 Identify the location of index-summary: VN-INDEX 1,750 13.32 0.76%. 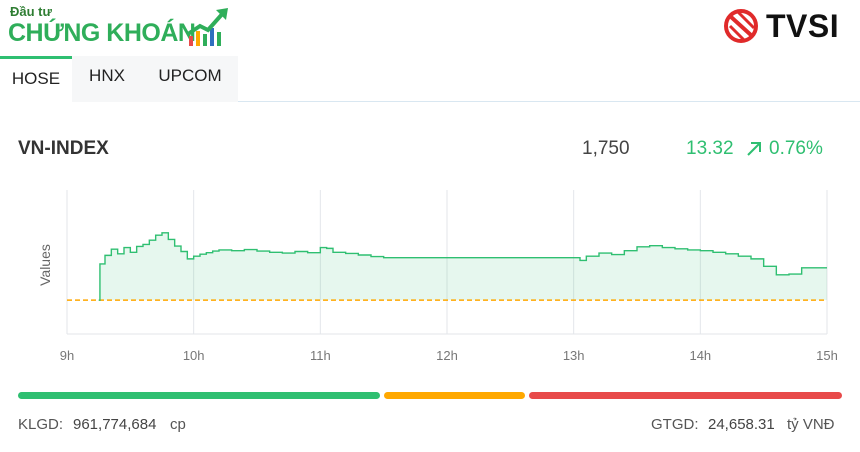
(430, 148).